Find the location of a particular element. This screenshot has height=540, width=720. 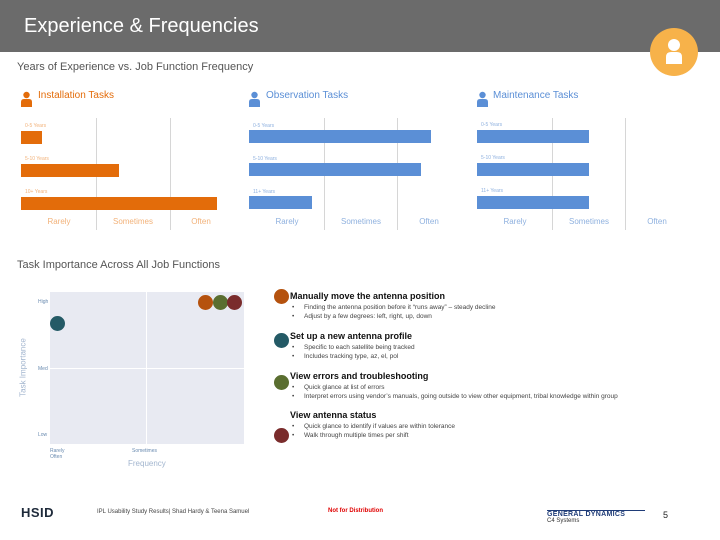

y-tick-low: Low is located at coordinates (43, 435).